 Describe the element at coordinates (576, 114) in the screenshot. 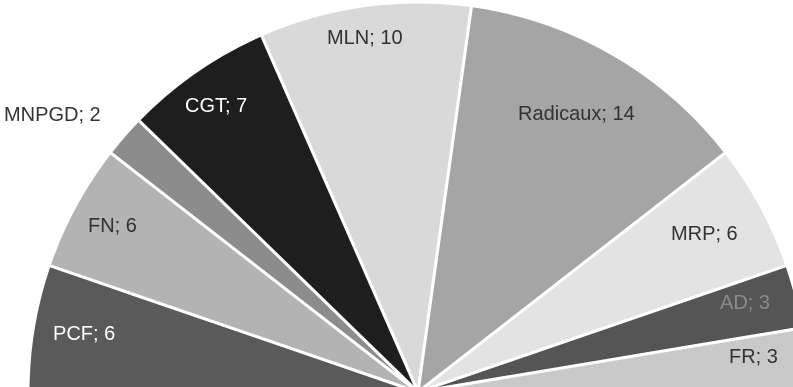

I see `slice-label-radicaux: Radicaux; 14` at that location.